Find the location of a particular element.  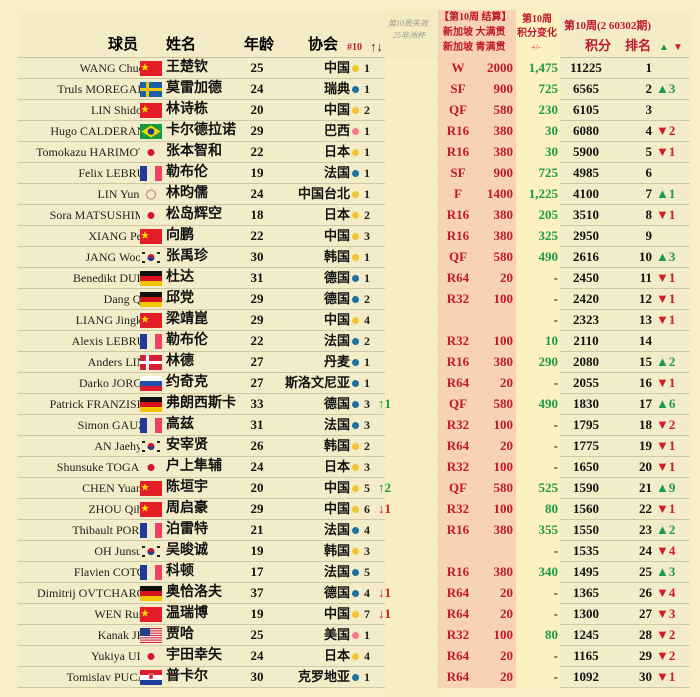

world-rank: 2 is located at coordinates (649, 88).